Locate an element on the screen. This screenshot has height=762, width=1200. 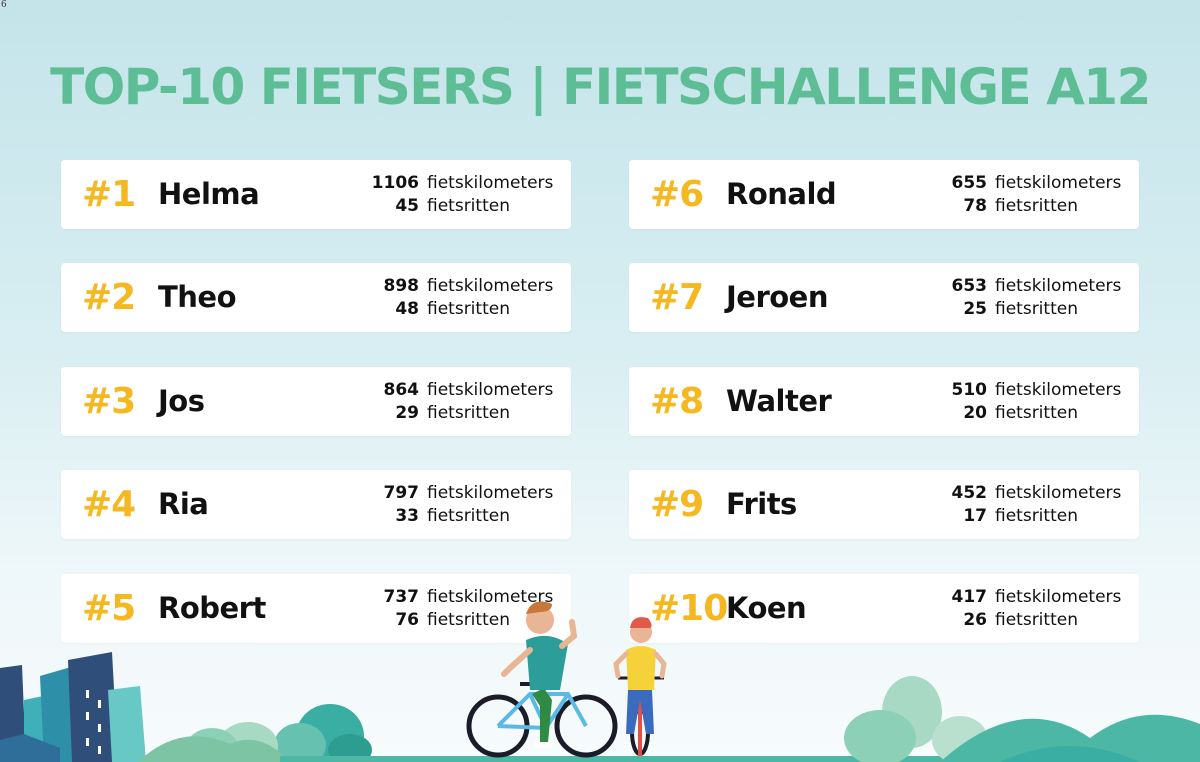
cyclist-name: Helma is located at coordinates (209, 194).